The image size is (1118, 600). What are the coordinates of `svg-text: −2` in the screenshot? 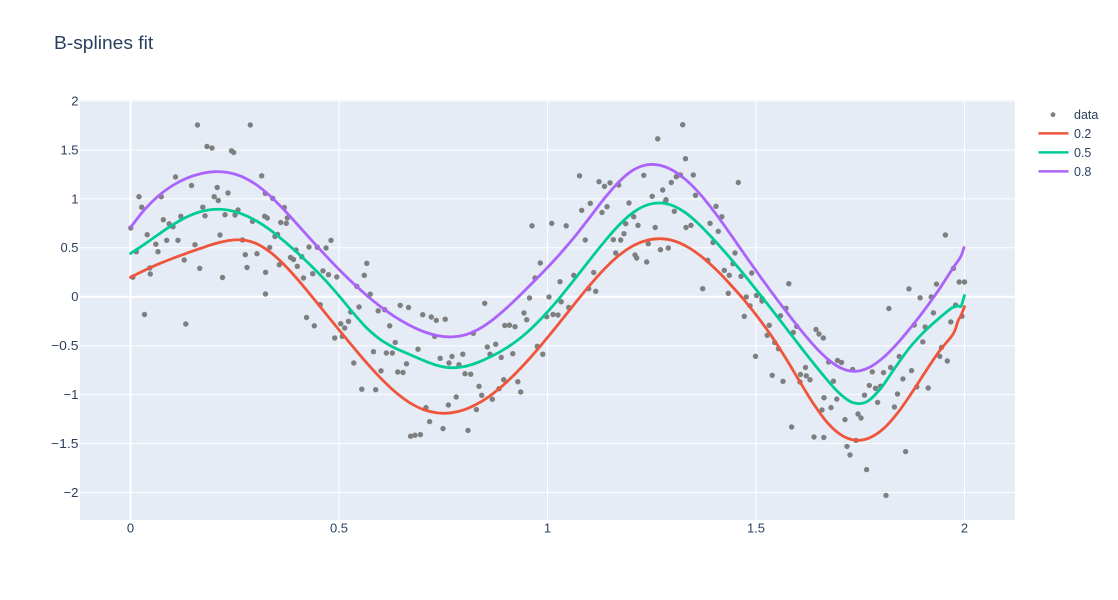 It's located at (71, 492).